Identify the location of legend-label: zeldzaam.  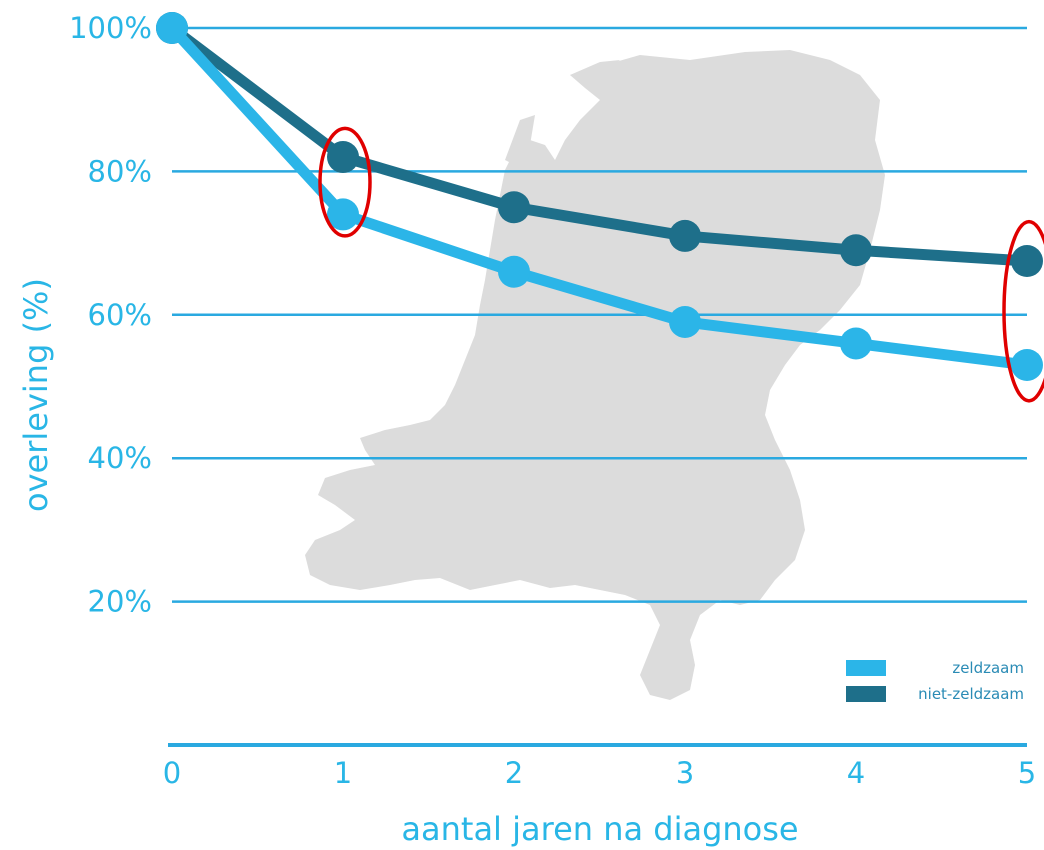
(988, 668).